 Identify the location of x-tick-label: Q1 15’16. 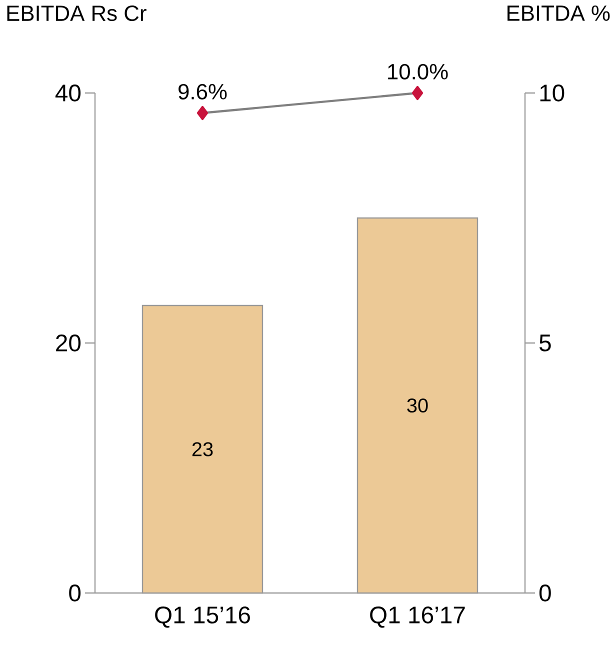
(202, 617).